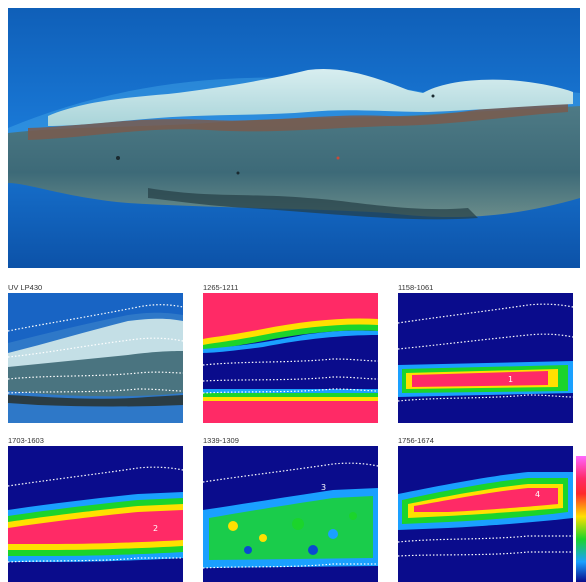 The height and width of the screenshot is (582, 586). Describe the element at coordinates (221, 440) in the screenshot. I see `panel-label-1339-1309: 1339-1309` at that location.